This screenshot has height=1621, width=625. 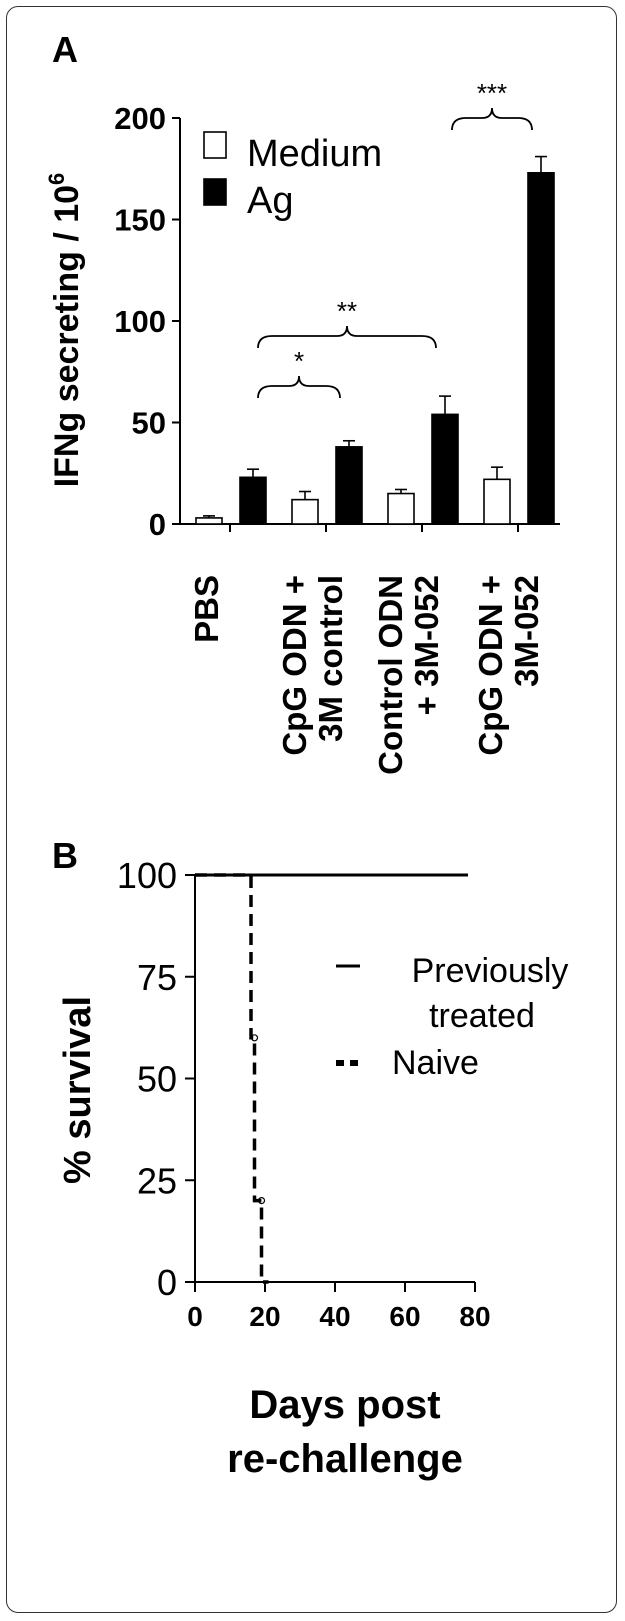 What do you see at coordinates (490, 971) in the screenshot?
I see `panel-b-legend-label-previously-treated-line1: Previously` at bounding box center [490, 971].